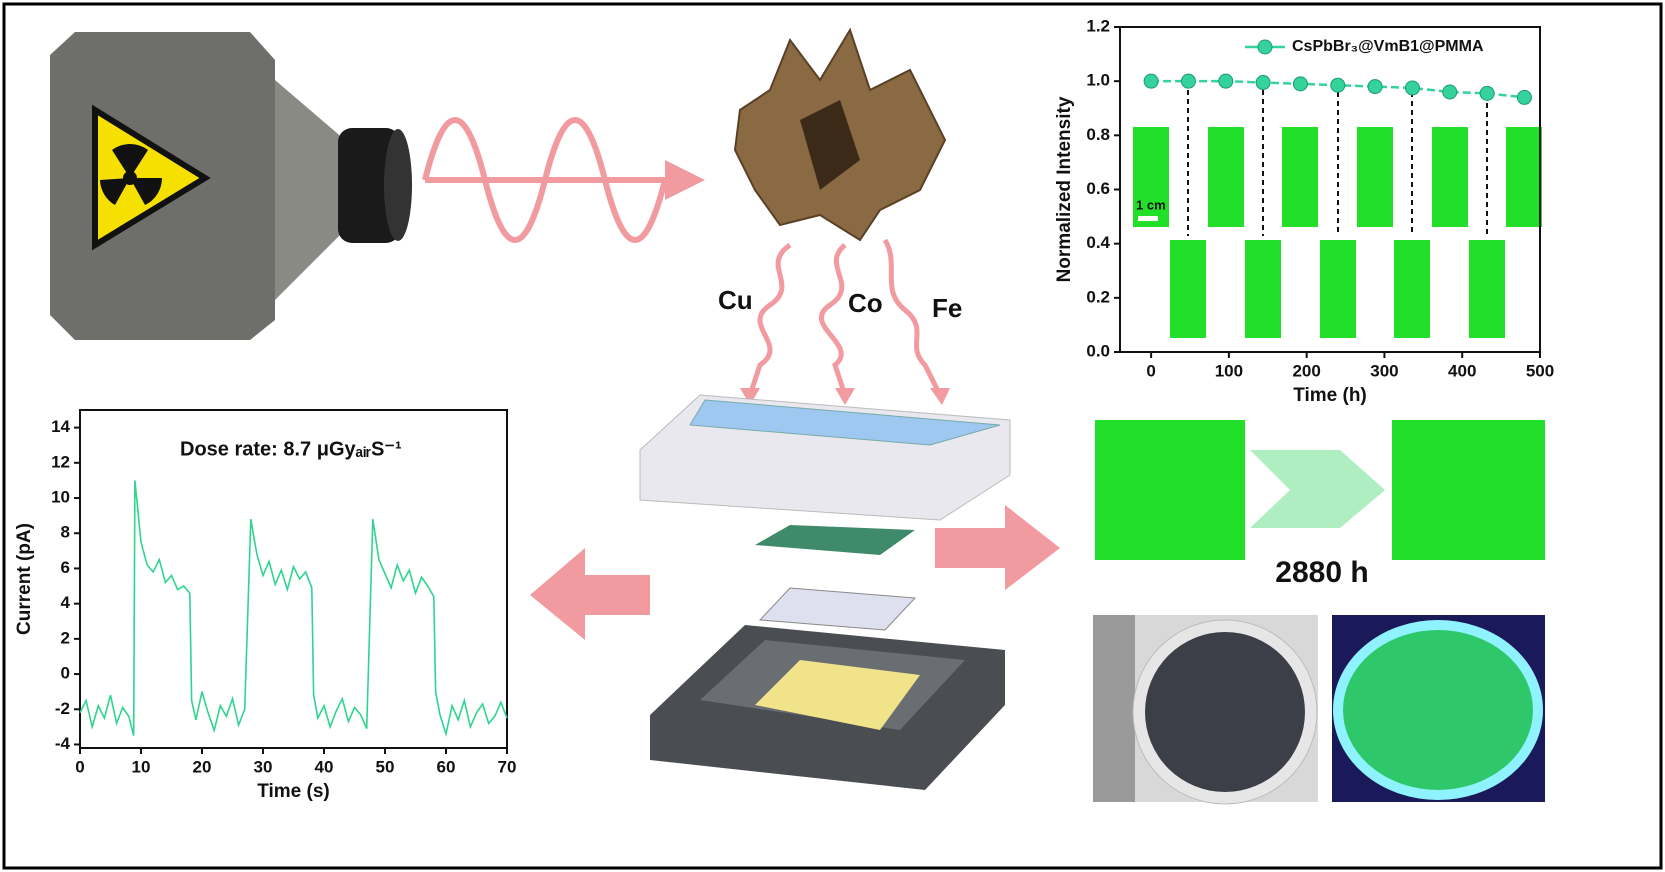 Image resolution: width=1665 pixels, height=872 pixels. Describe the element at coordinates (291, 449) in the screenshot. I see `annotation: Dose rate: 8.7 μGyₐᵢᵣS⁻¹` at that location.